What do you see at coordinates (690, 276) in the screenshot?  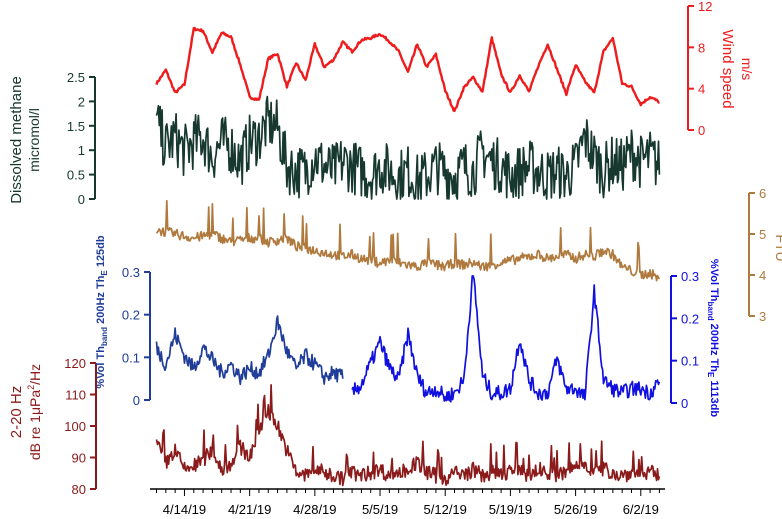 I see `vol_1113db-tick-label: 0.3` at bounding box center [690, 276].